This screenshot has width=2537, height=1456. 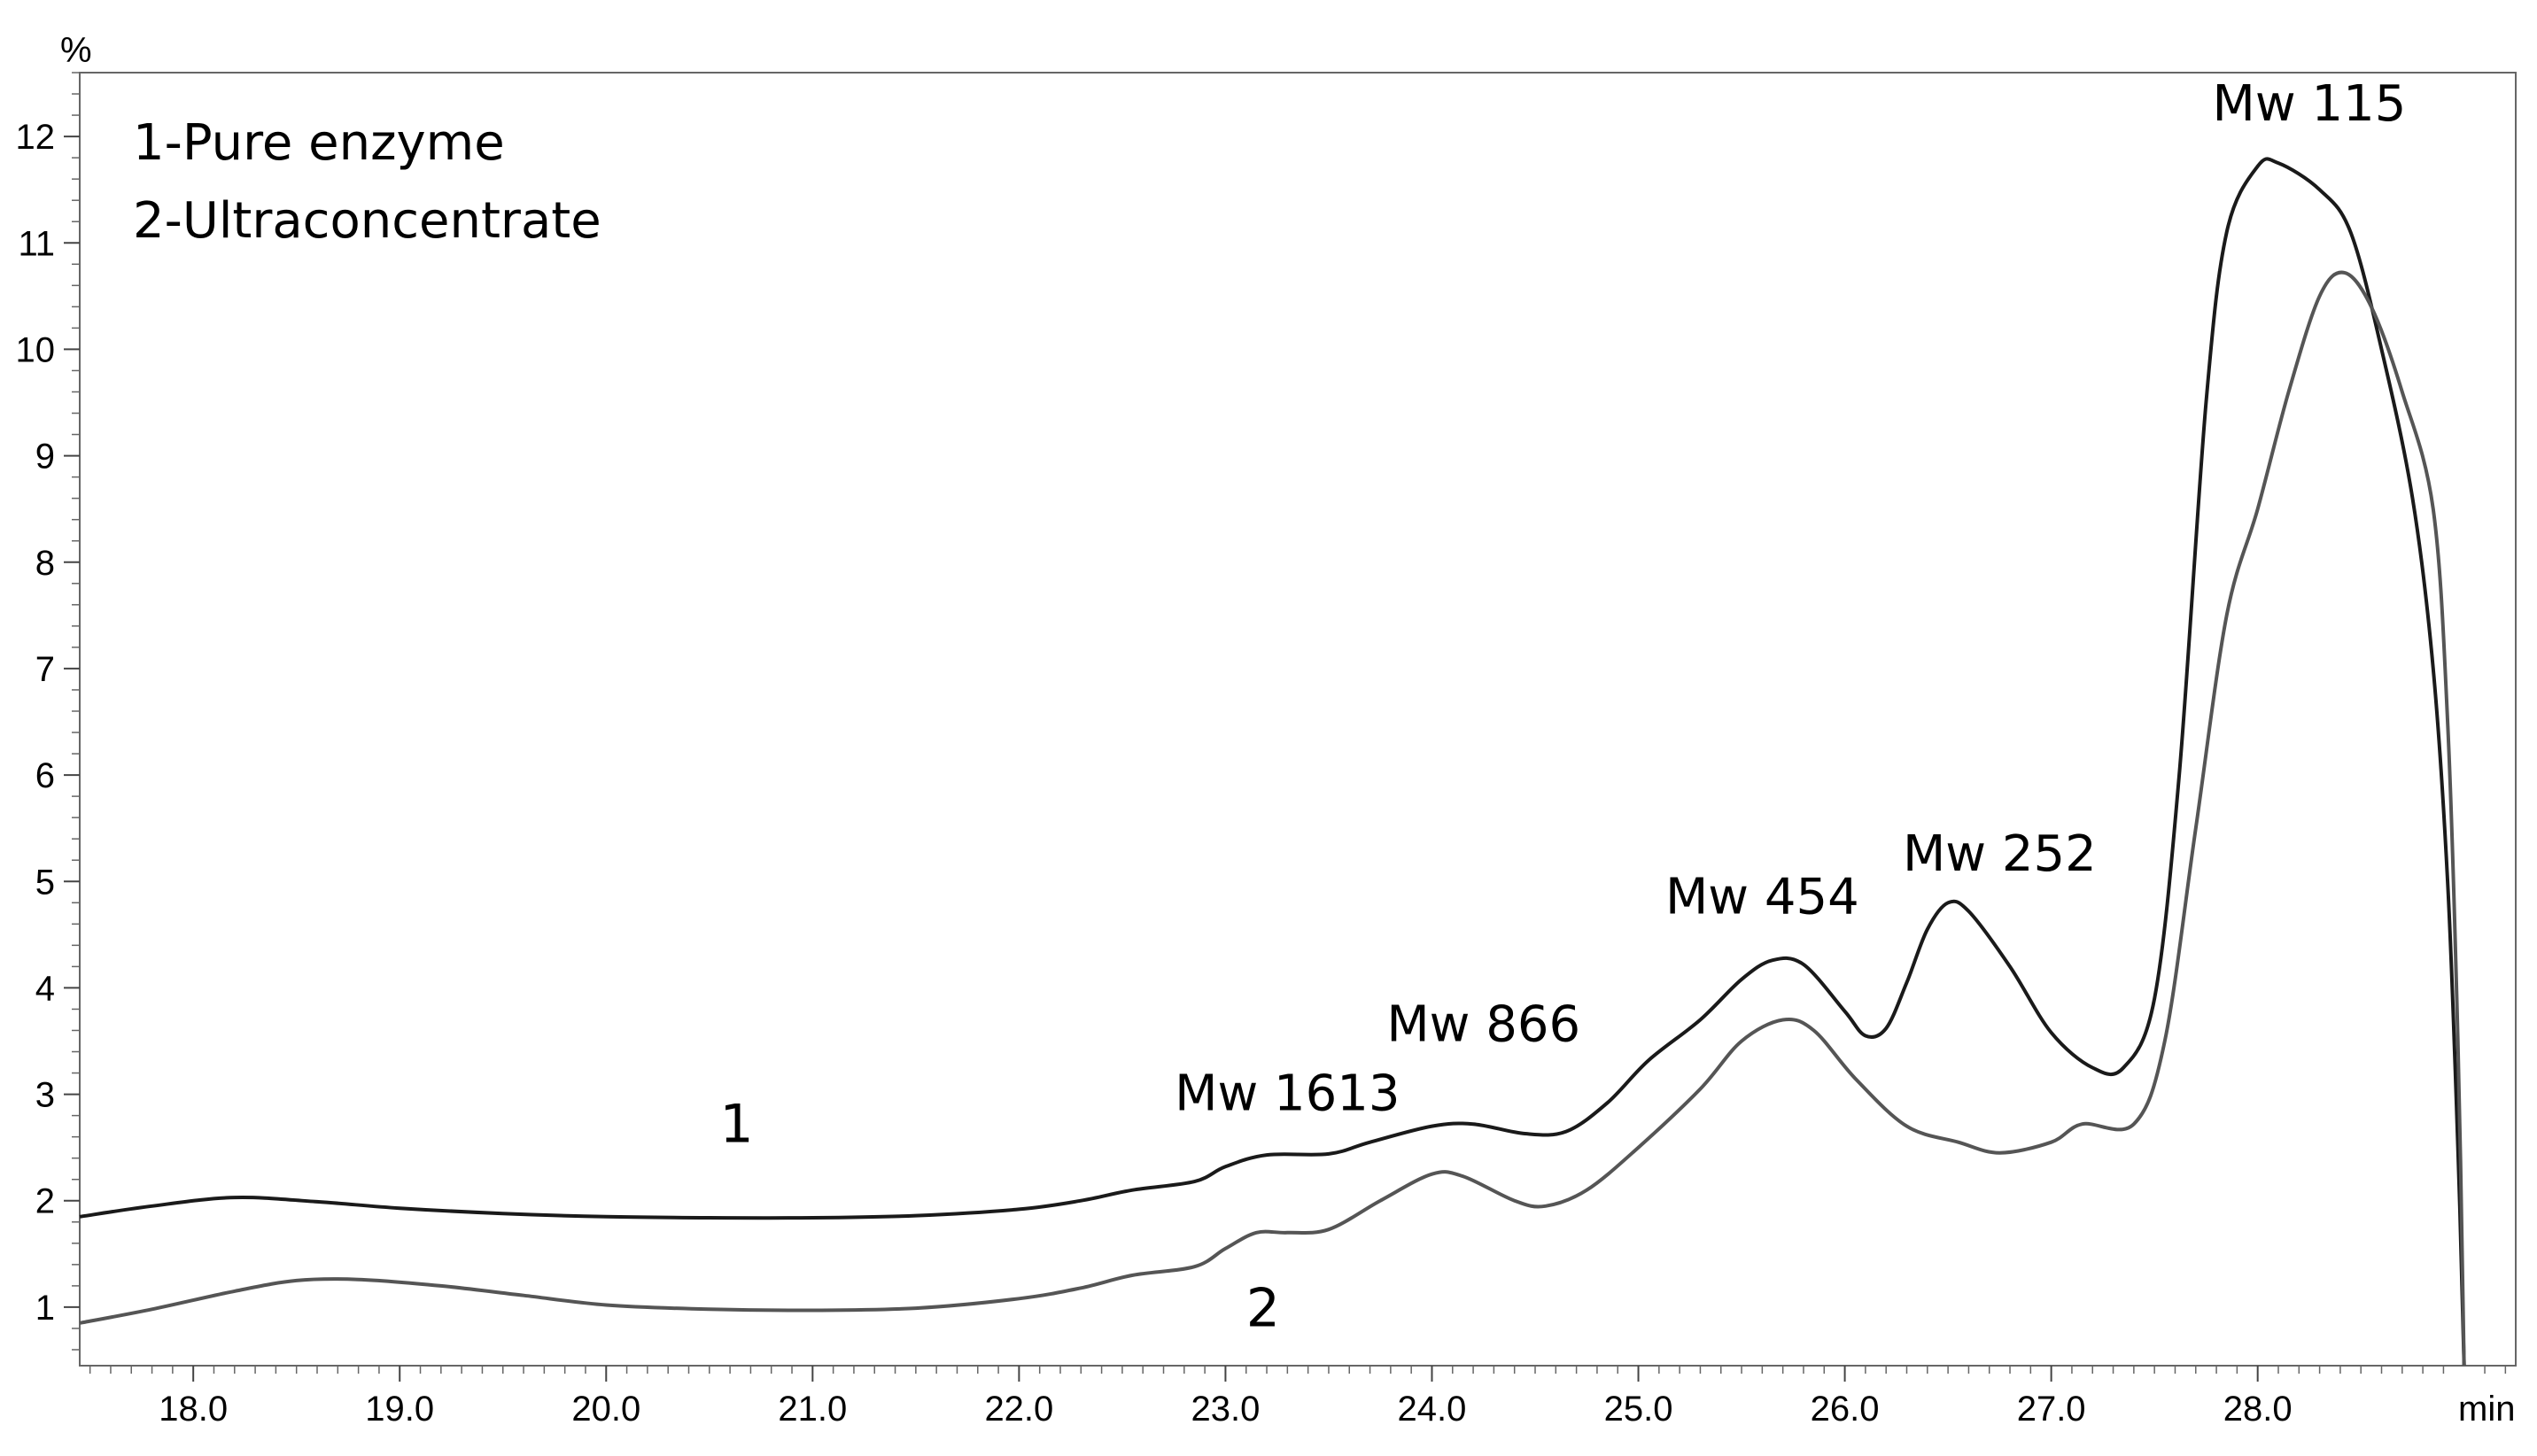 What do you see at coordinates (1226, 1409) in the screenshot?
I see `x-tick-label: 23.0` at bounding box center [1226, 1409].